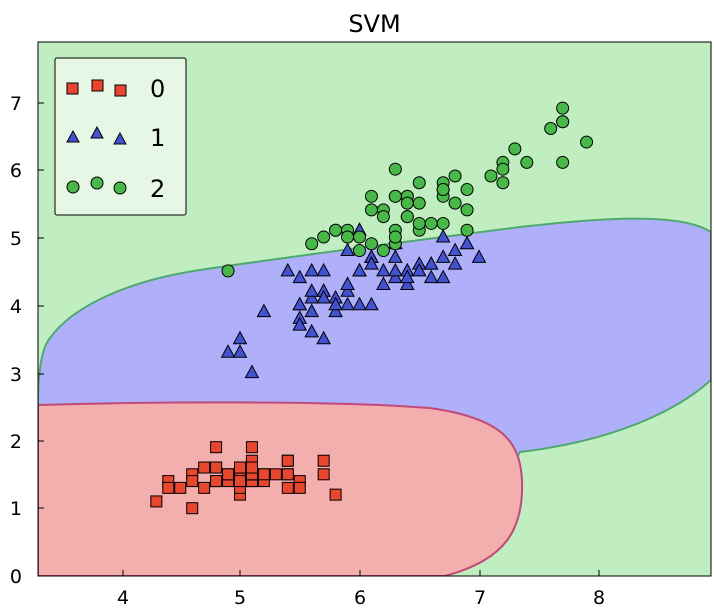  I want to click on legend-label-0: 0, so click(157, 89).